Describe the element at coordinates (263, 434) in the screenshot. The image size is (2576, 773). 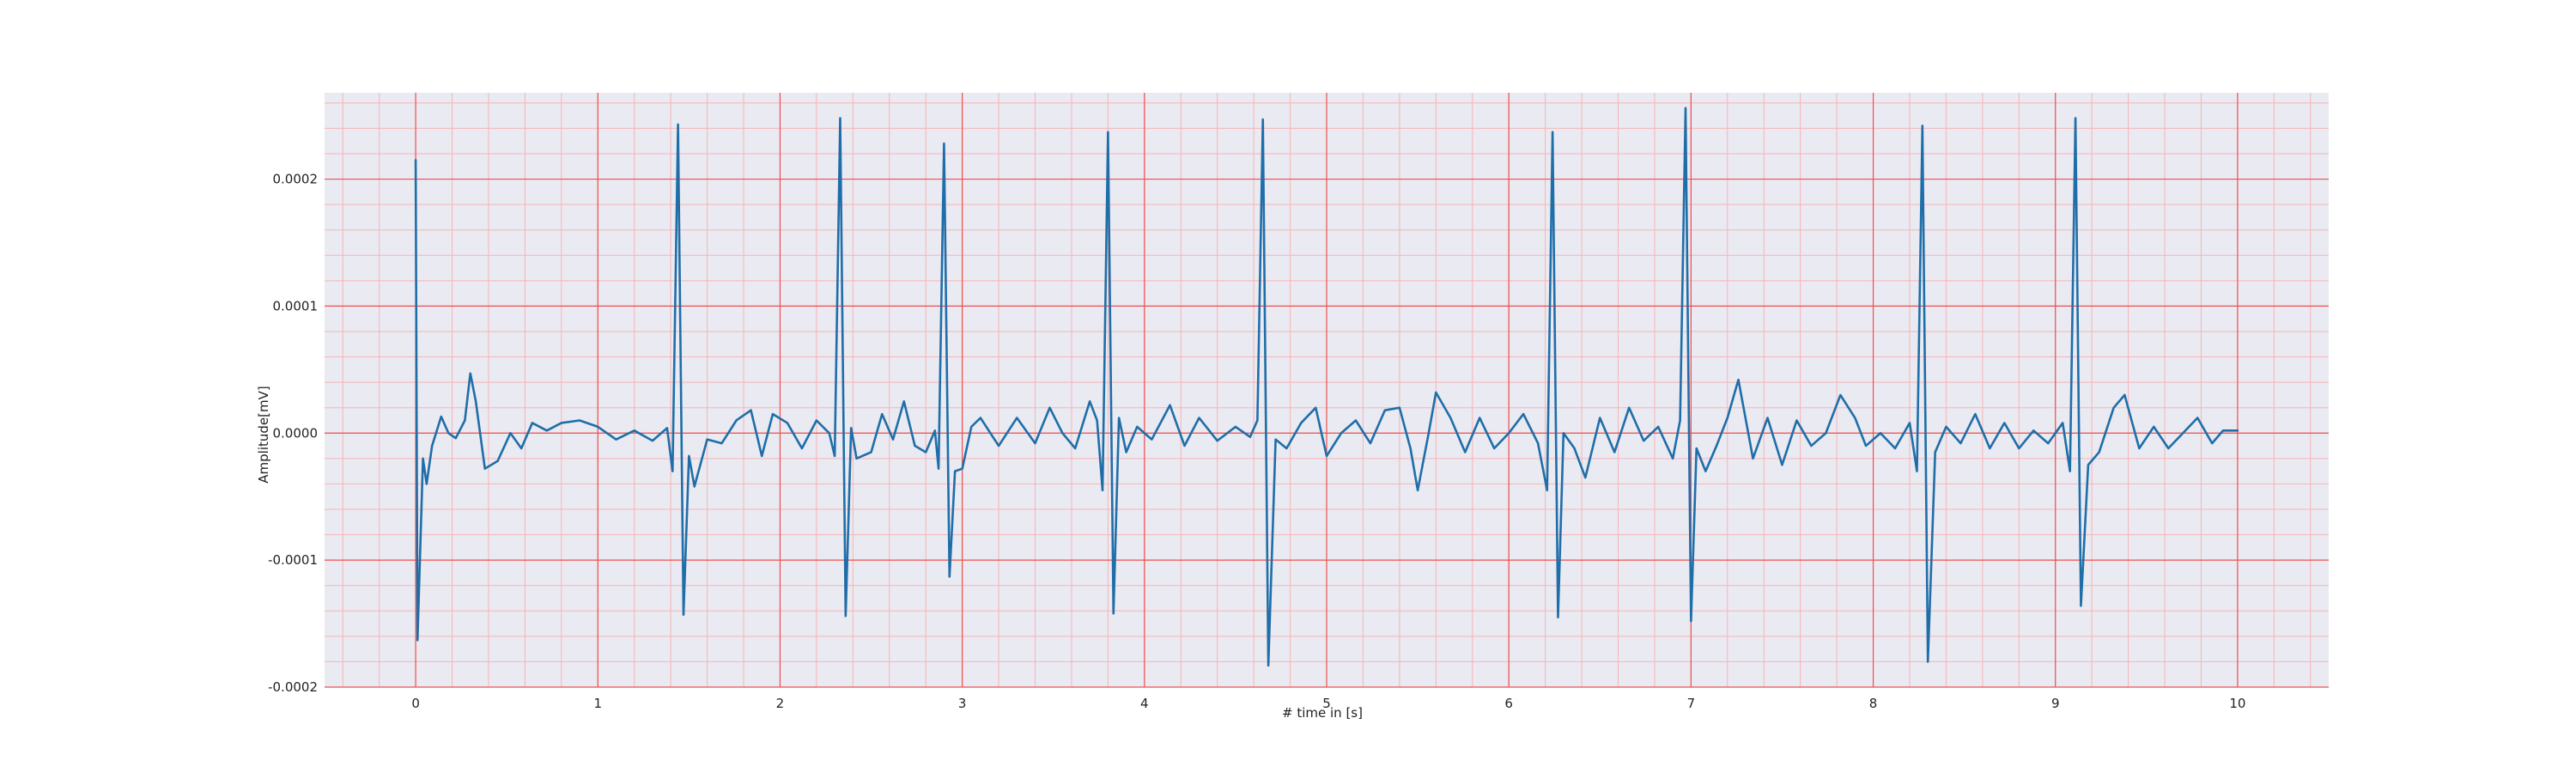
I see `y-axis-title: Amplitude[mV]` at that location.